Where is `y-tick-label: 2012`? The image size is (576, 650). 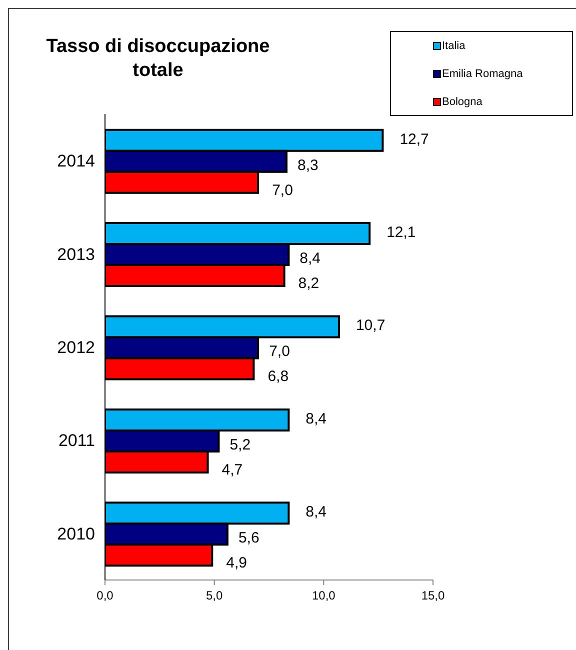 y-tick-label: 2012 is located at coordinates (76, 348).